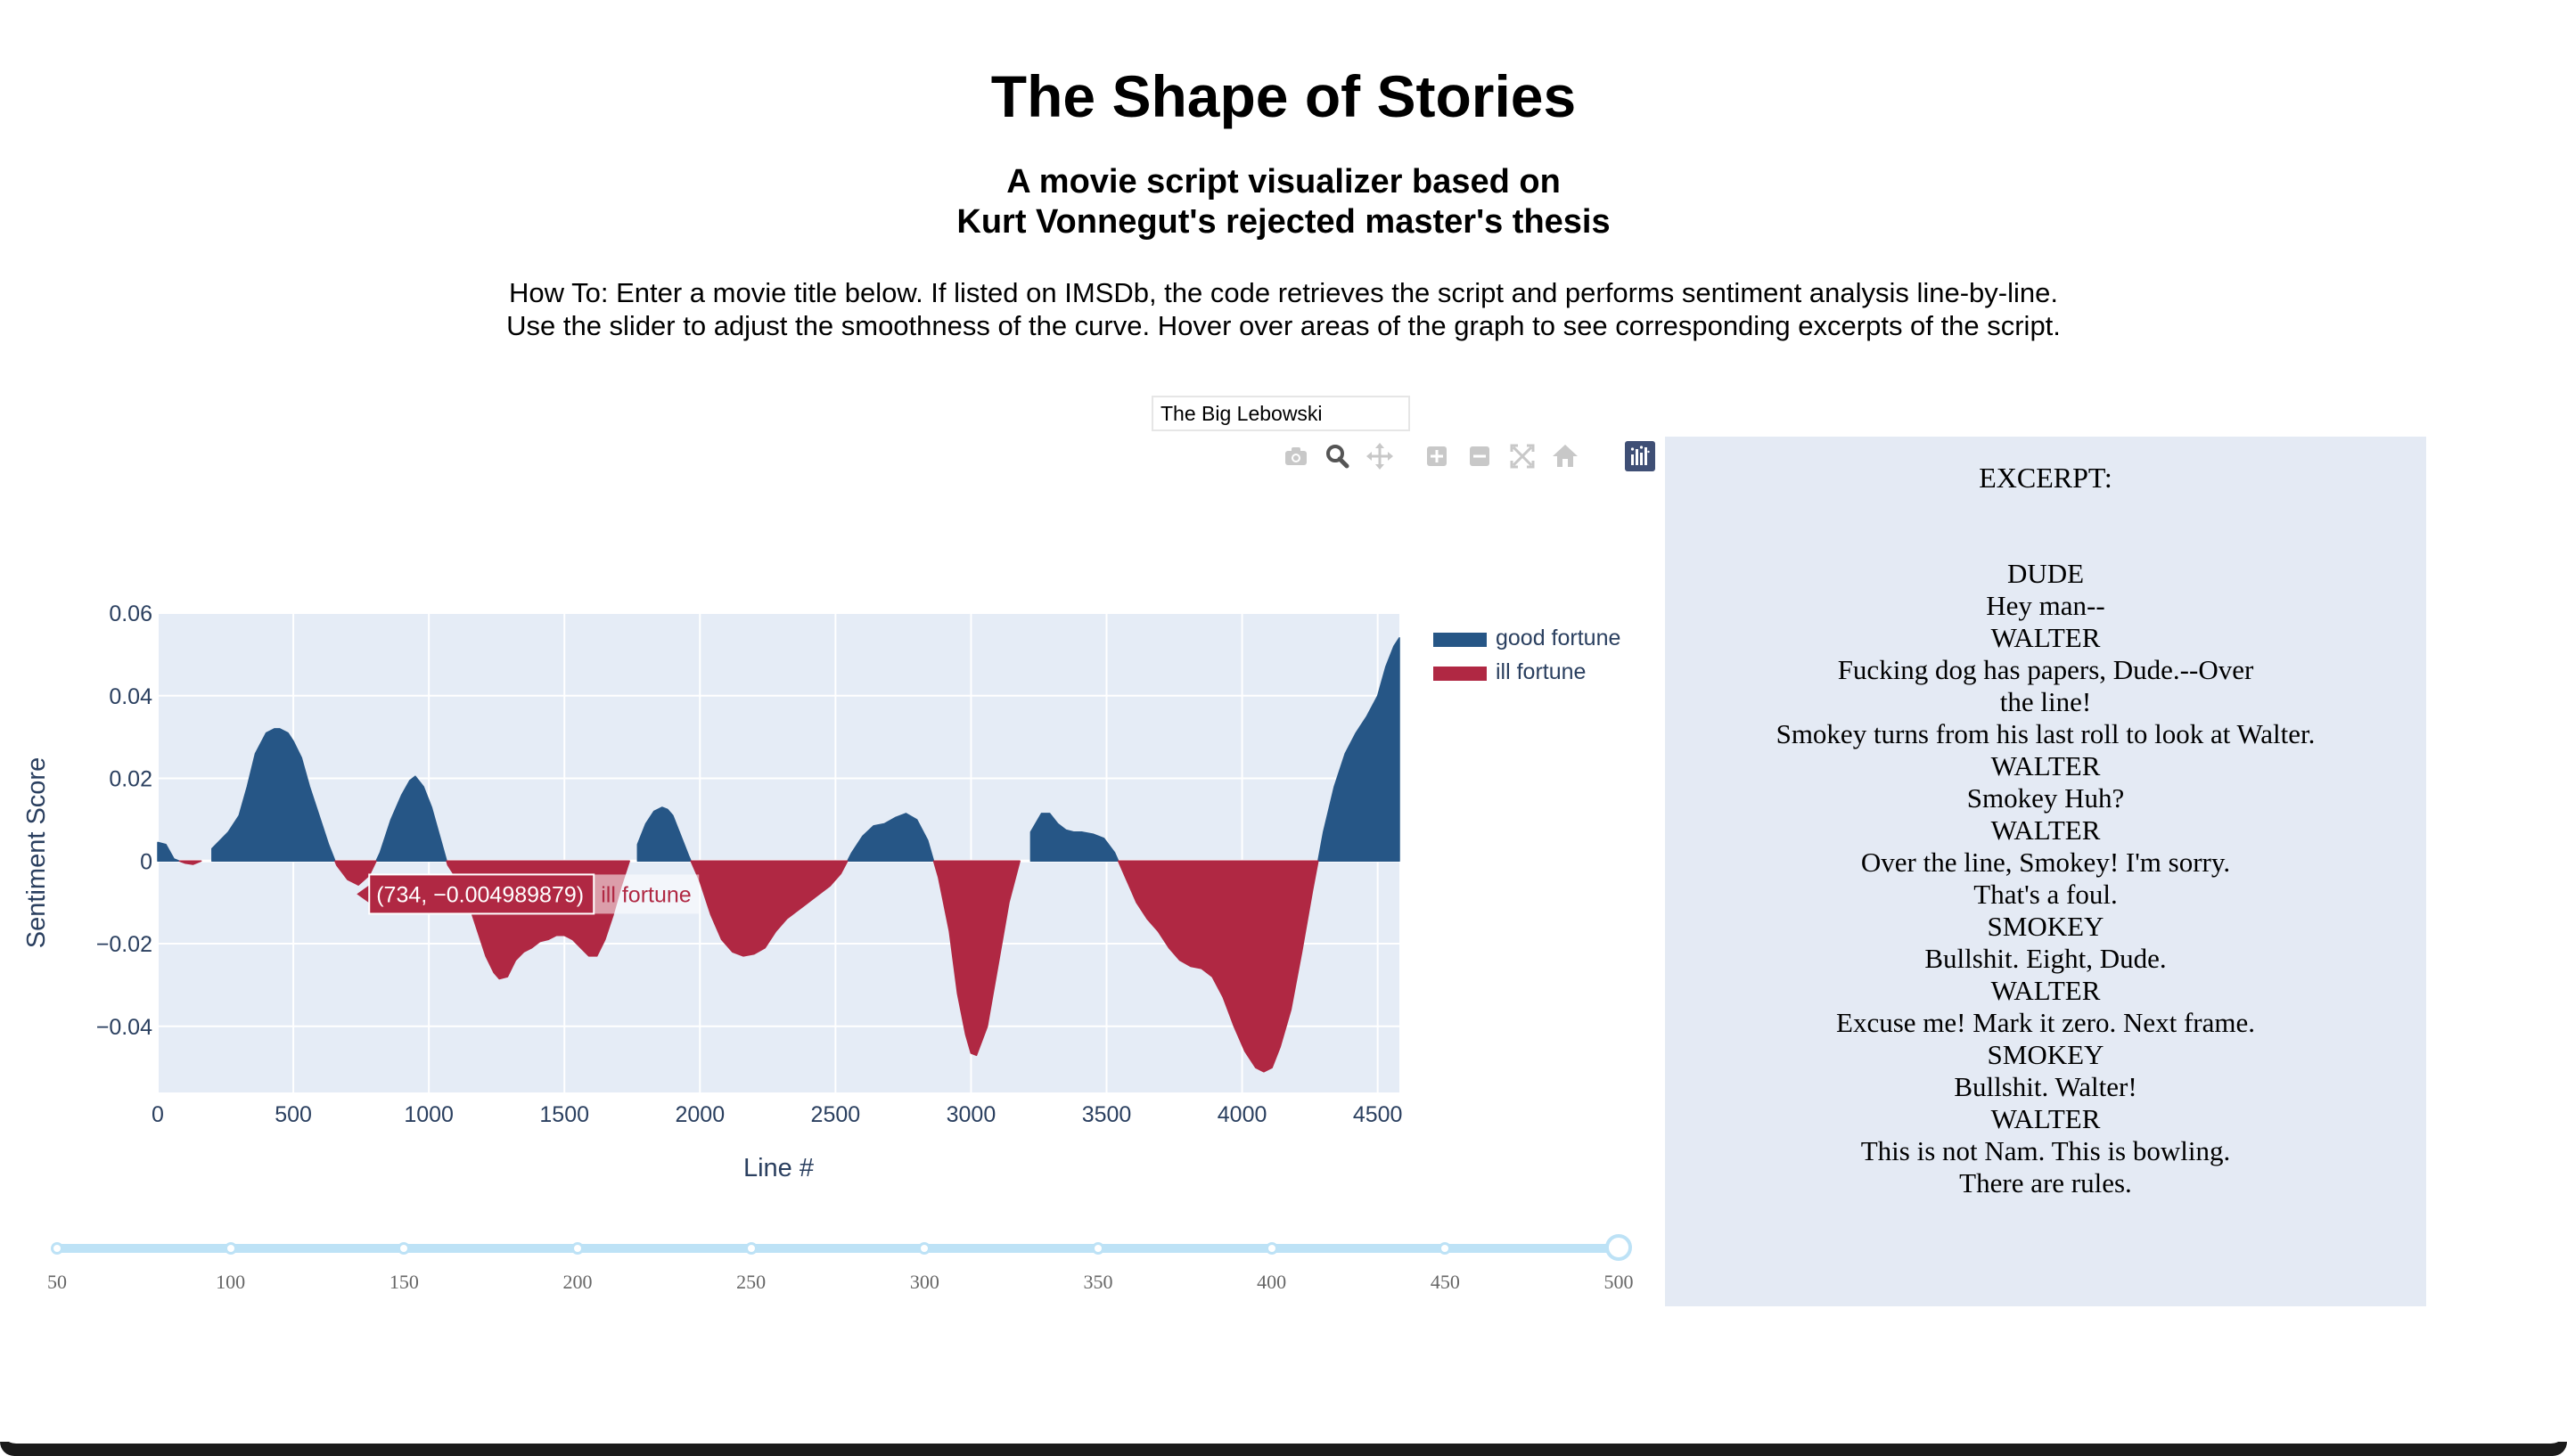  What do you see at coordinates (130, 613) in the screenshot?
I see `y-tick-label: 0.06` at bounding box center [130, 613].